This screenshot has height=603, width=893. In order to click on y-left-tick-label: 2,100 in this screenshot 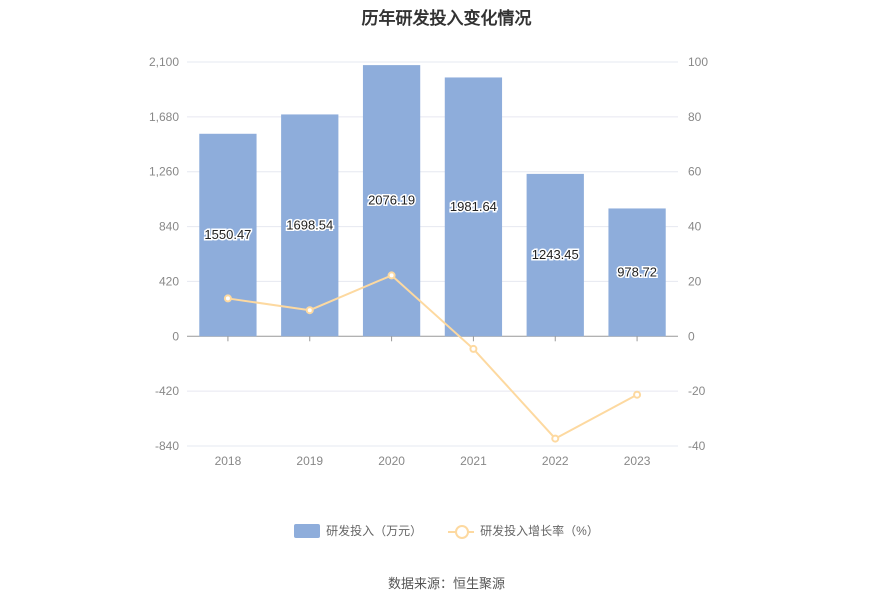, I will do `click(164, 62)`.